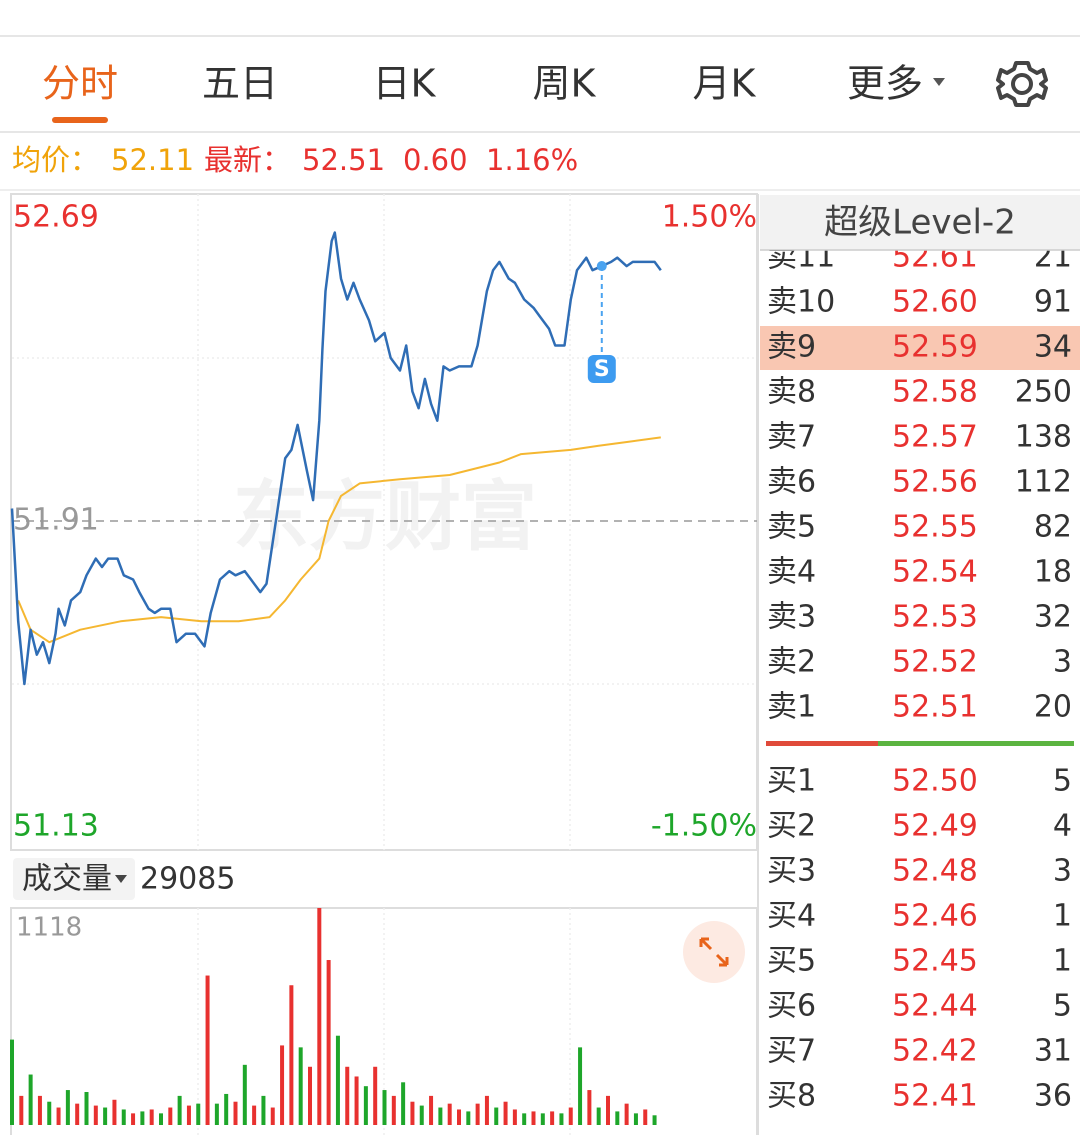  Describe the element at coordinates (152, 160) in the screenshot. I see `avg-price: 52.11` at that location.